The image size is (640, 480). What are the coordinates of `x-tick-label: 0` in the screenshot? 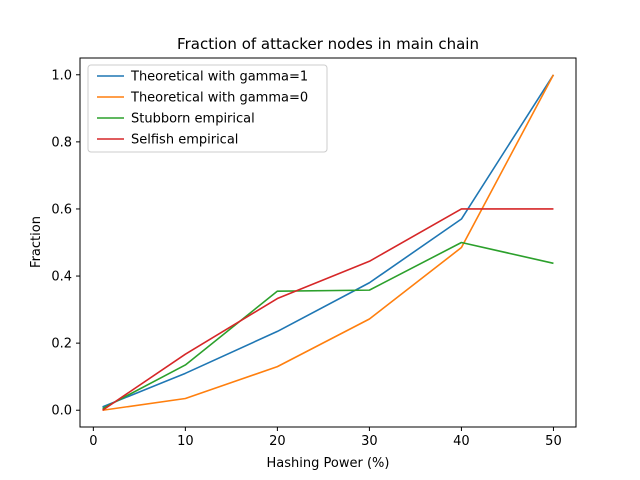 It's located at (93, 441).